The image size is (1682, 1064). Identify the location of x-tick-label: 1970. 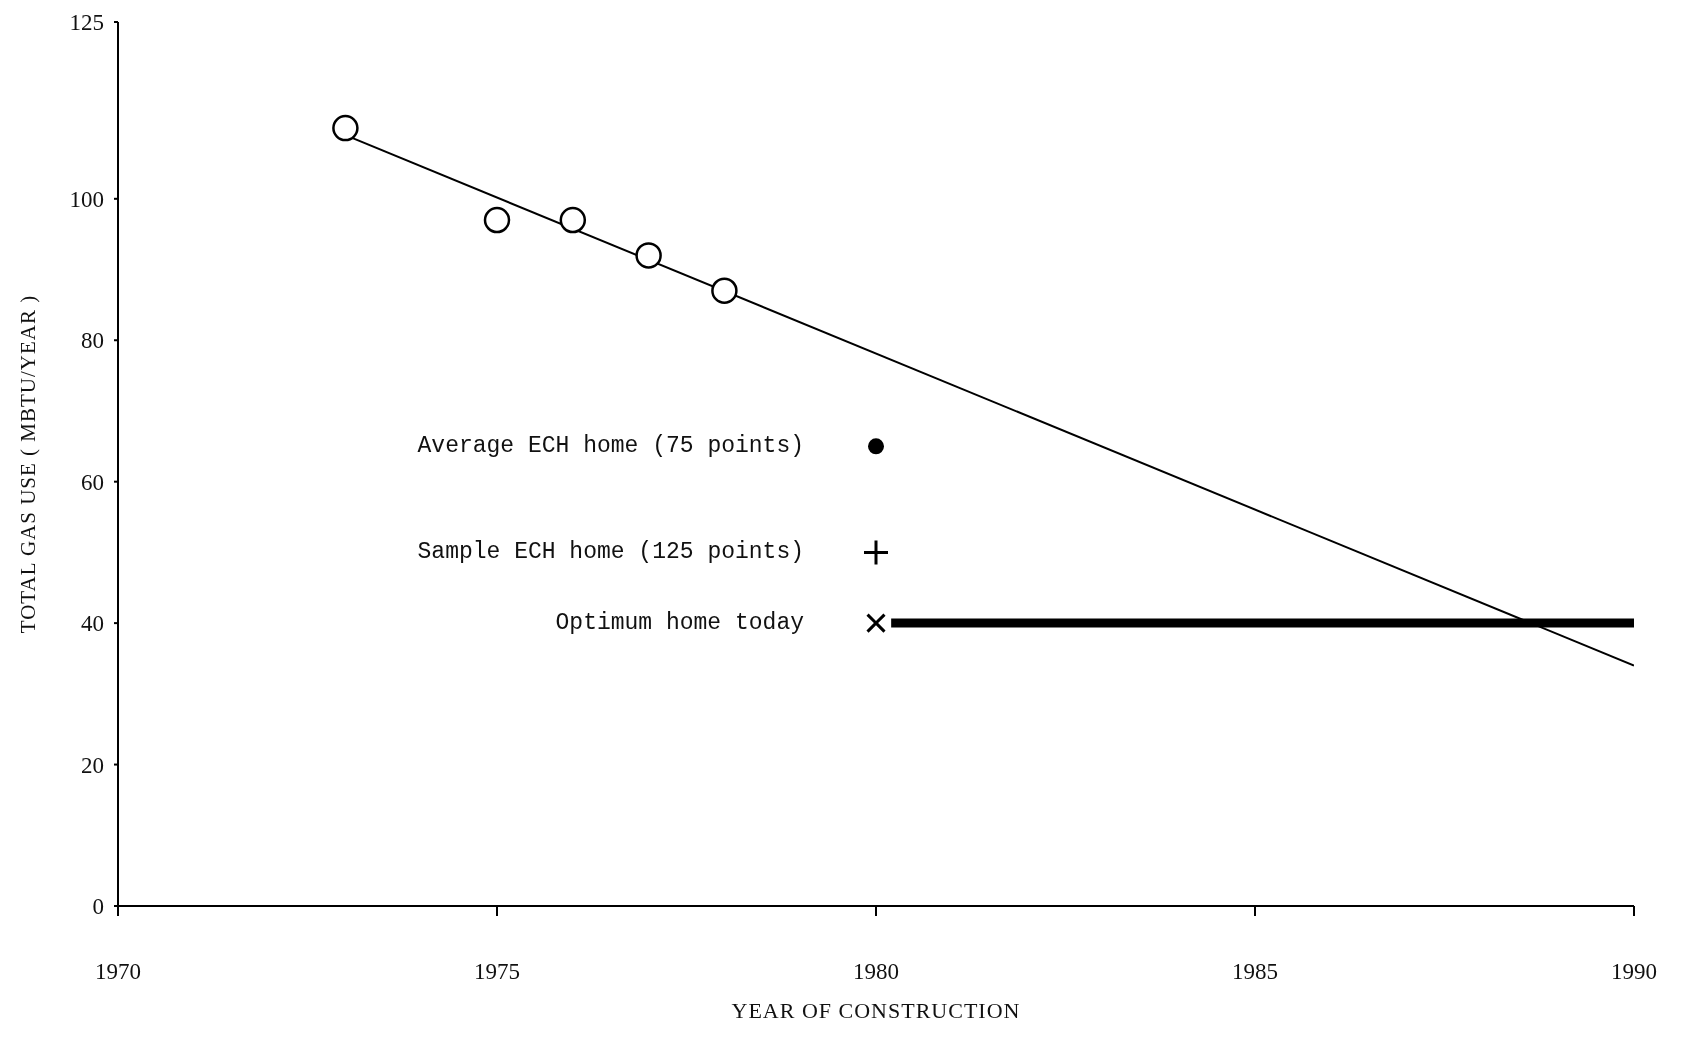
(118, 972).